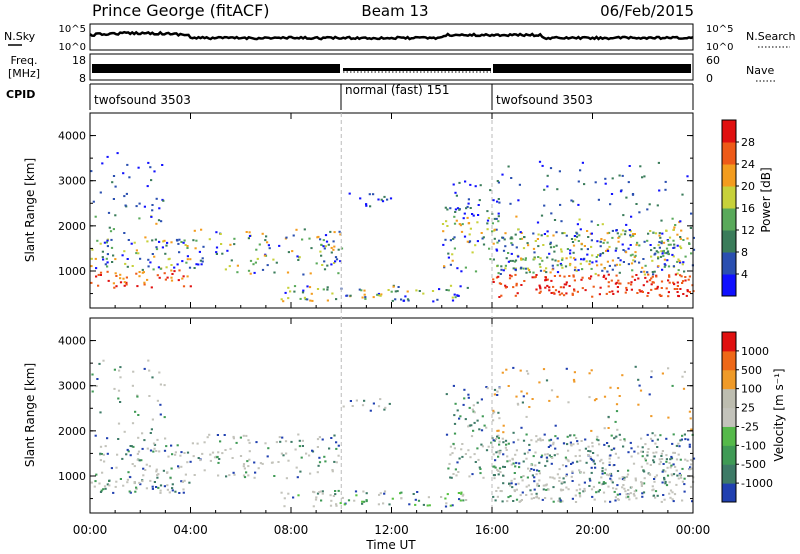 This screenshot has height=554, width=800. What do you see at coordinates (753, 445) in the screenshot?
I see `colorbar-tick-label: -100` at bounding box center [753, 445].